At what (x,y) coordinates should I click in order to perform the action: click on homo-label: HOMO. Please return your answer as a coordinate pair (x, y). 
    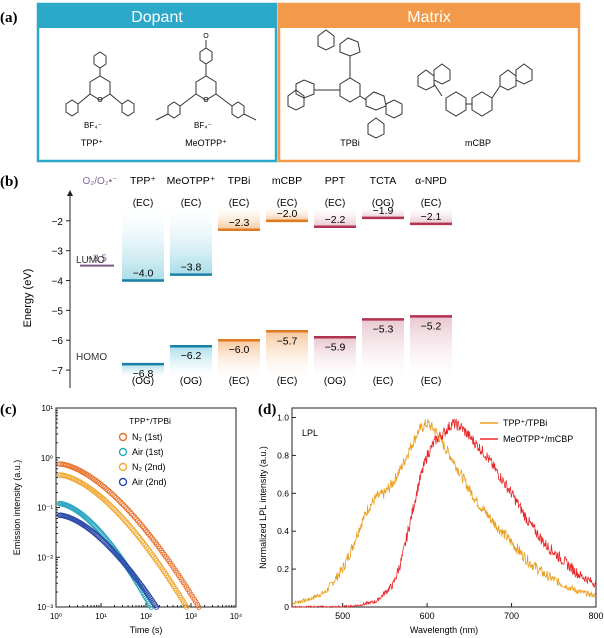
    Looking at the image, I should click on (91, 357).